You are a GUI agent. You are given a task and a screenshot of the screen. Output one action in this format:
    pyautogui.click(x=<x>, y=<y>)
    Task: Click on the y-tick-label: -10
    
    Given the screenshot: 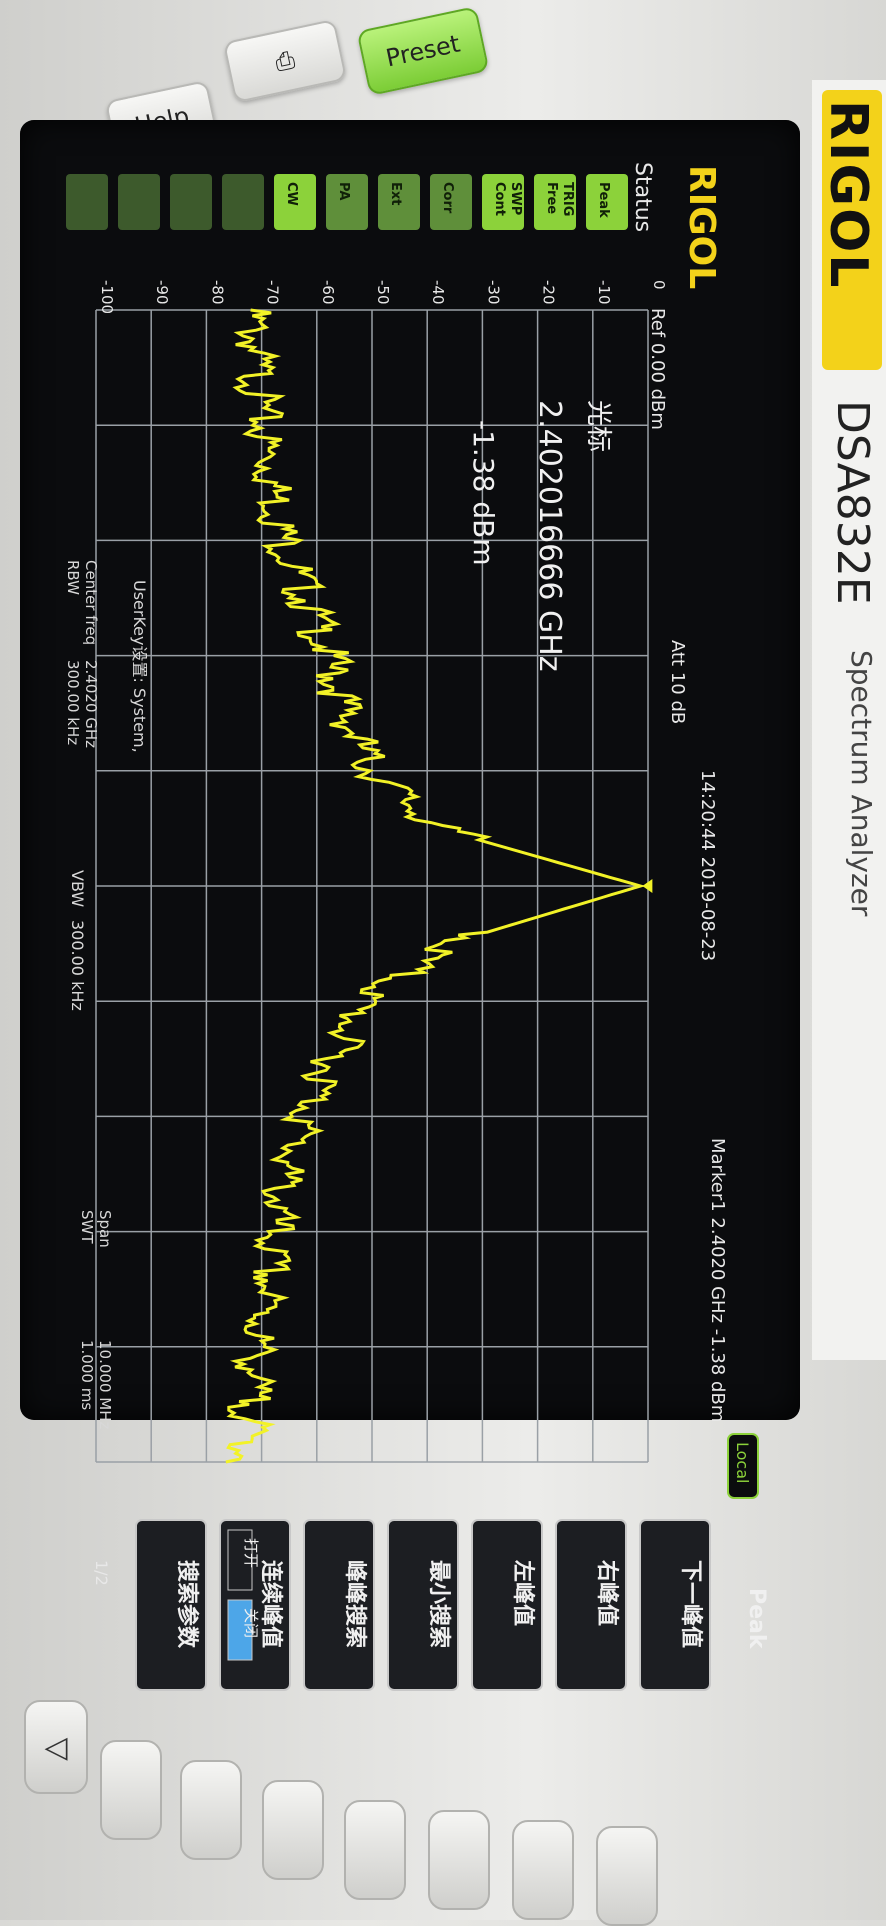 What is the action you would take?
    pyautogui.click(x=604, y=292)
    